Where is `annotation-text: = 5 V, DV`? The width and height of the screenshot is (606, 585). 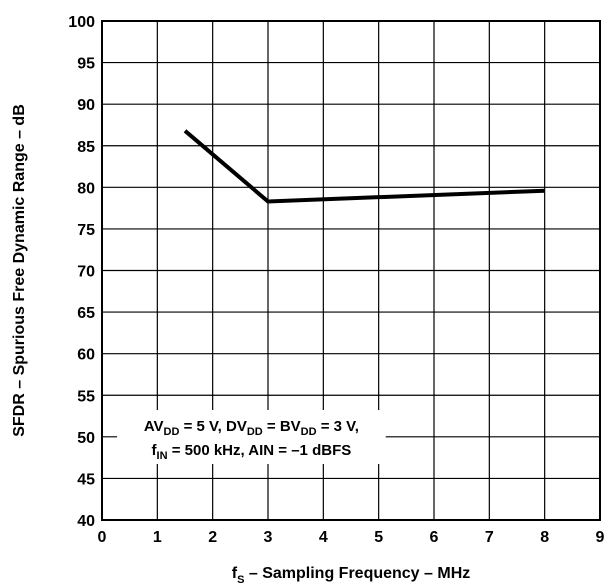 annotation-text: = 5 V, DV is located at coordinates (212, 426).